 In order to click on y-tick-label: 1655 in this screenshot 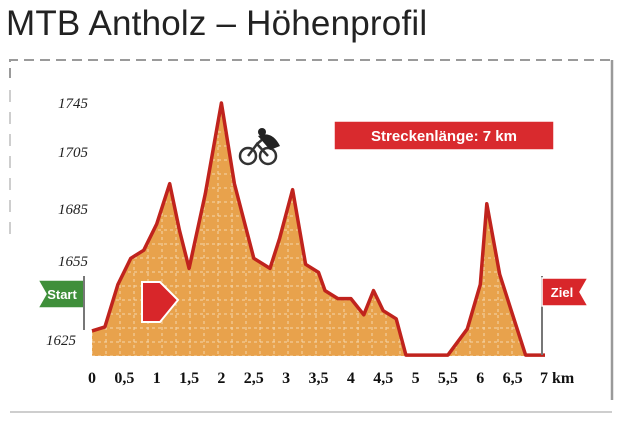, I will do `click(73, 262)`.